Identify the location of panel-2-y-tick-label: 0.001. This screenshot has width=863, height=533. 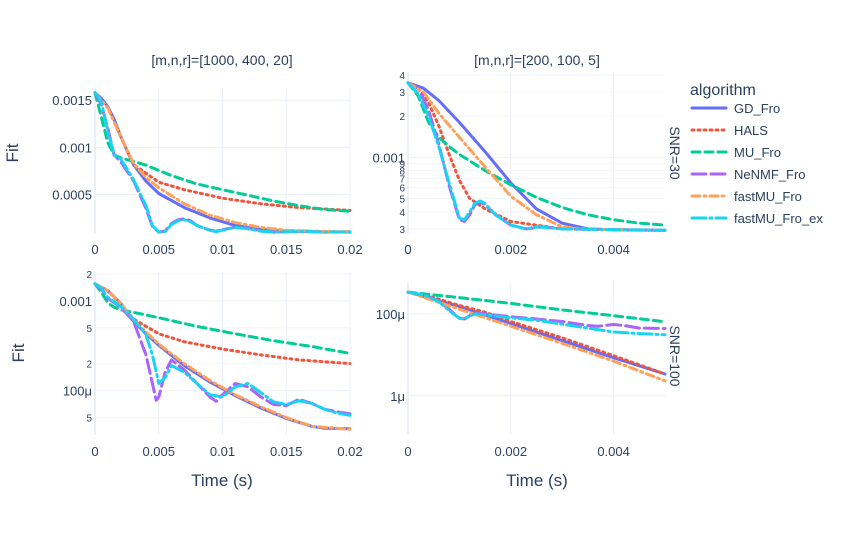
(388, 157).